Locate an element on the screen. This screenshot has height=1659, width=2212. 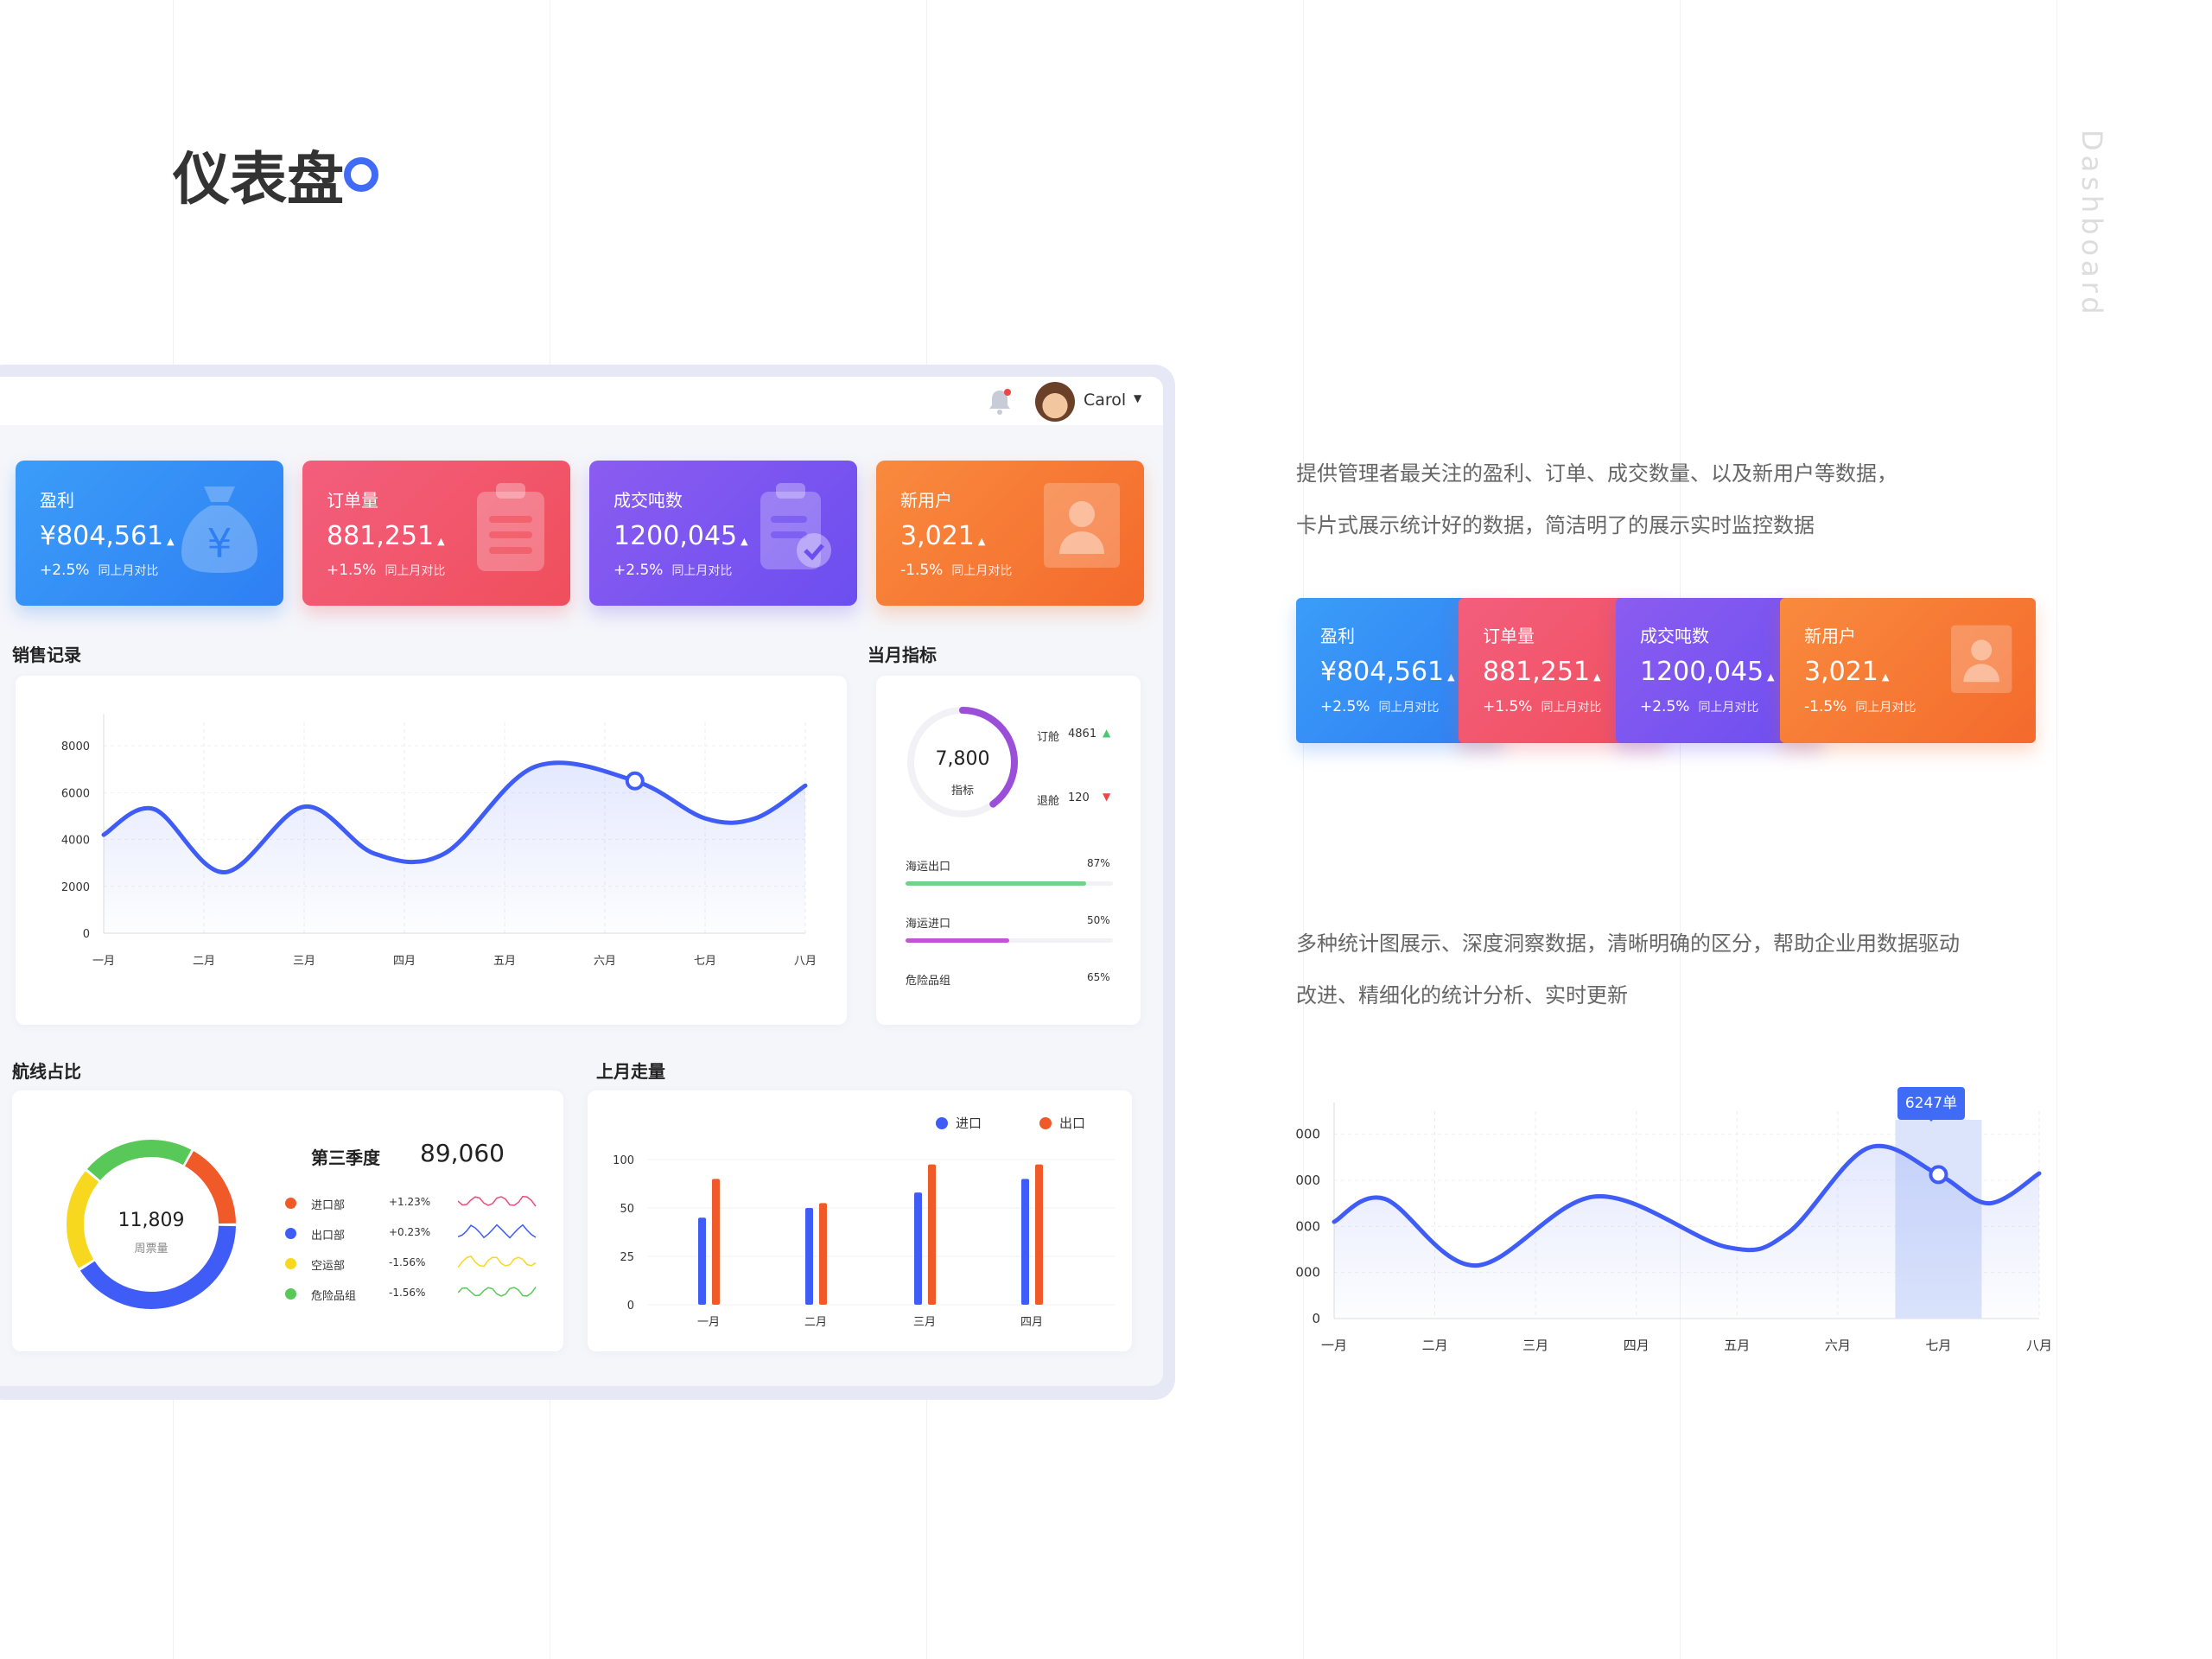
avatar is located at coordinates (1055, 402).